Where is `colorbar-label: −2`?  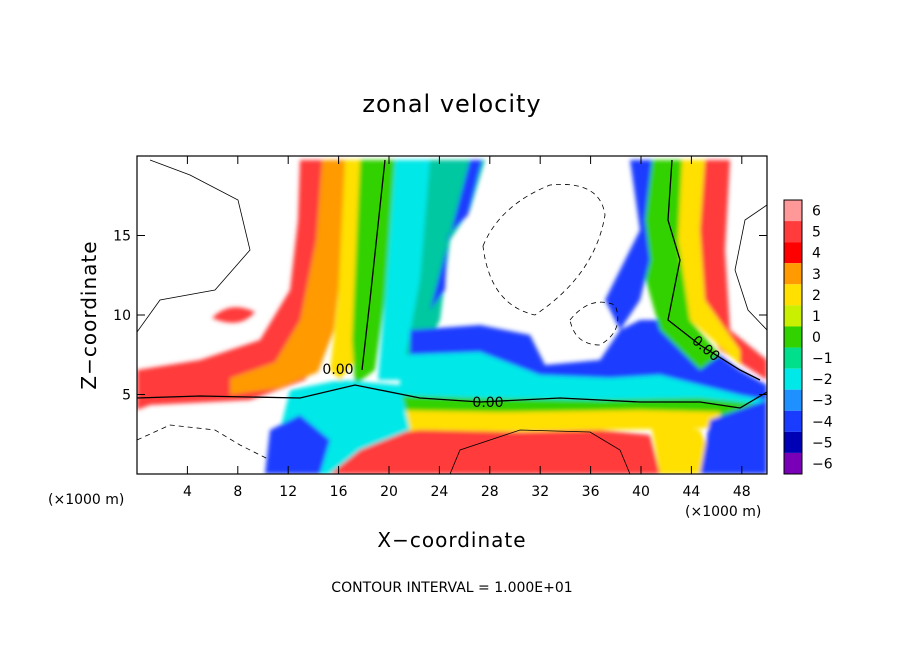 colorbar-label: −2 is located at coordinates (822, 380).